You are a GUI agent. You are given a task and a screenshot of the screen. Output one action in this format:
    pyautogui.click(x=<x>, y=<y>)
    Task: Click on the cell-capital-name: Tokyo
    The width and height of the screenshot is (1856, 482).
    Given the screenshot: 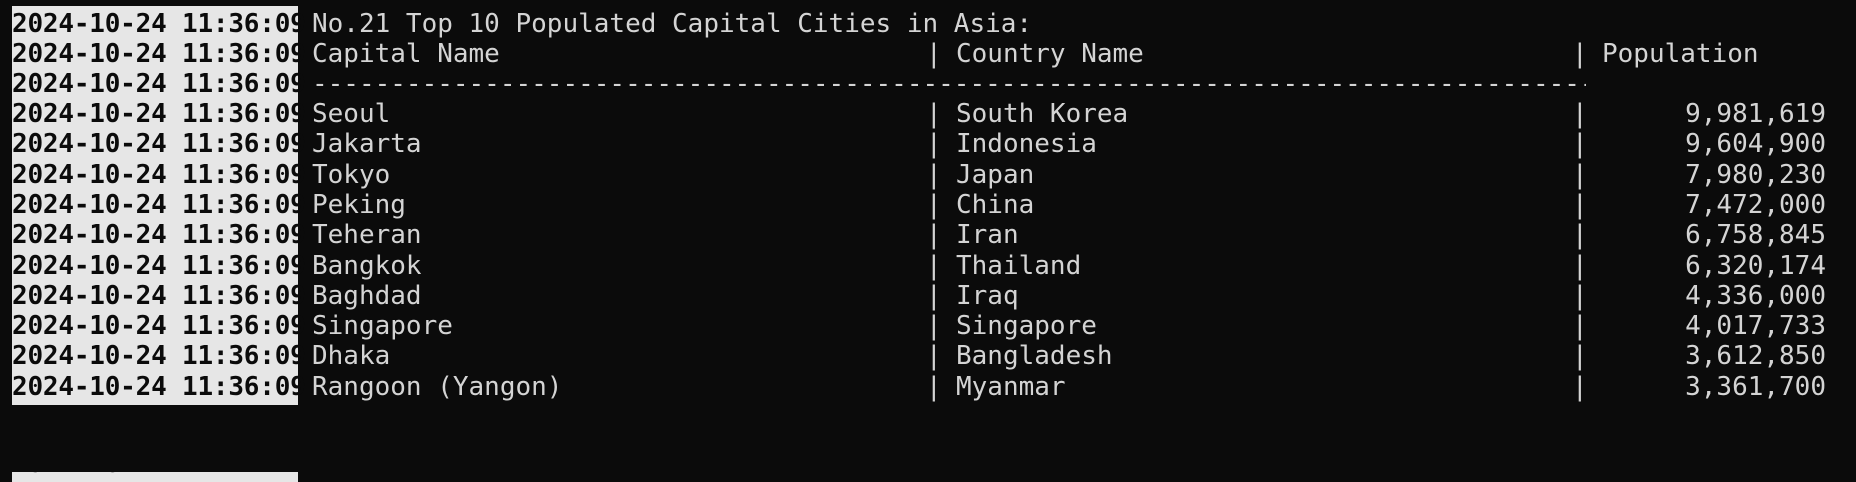 What is the action you would take?
    pyautogui.click(x=351, y=175)
    